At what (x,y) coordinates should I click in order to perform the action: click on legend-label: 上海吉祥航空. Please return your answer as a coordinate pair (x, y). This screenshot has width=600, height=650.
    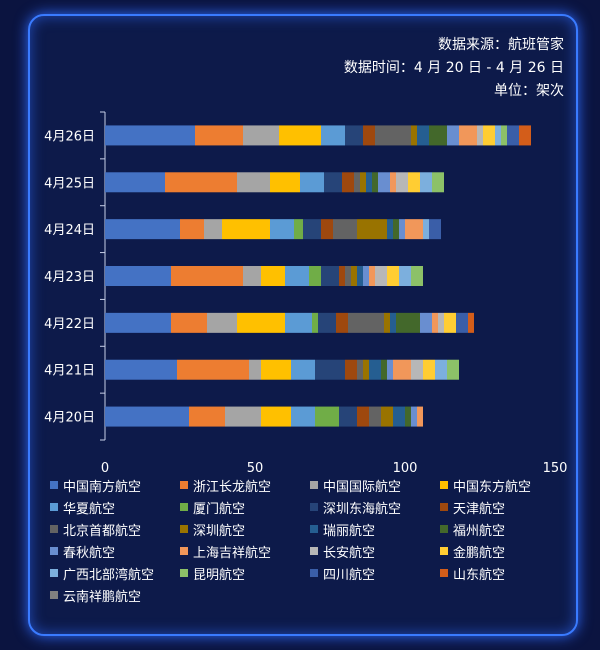
    Looking at the image, I should click on (232, 553).